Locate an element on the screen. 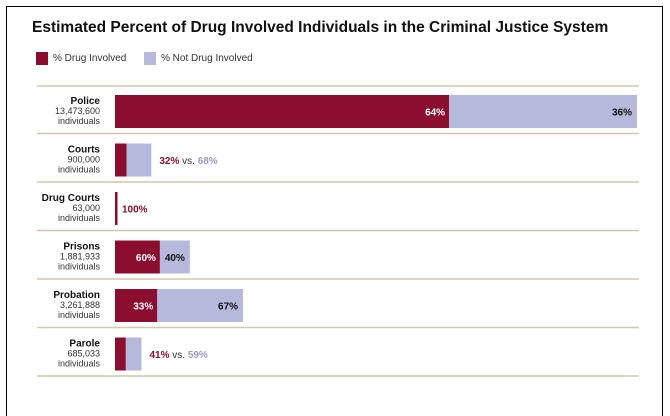 This screenshot has height=416, width=670. bar-drug-involved-drug-courts is located at coordinates (116, 208).